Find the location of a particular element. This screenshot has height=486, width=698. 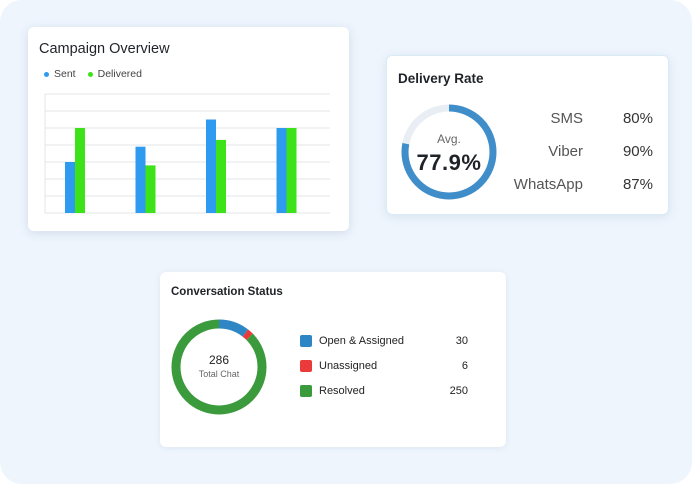

resolved-swatch-icon is located at coordinates (306, 391).